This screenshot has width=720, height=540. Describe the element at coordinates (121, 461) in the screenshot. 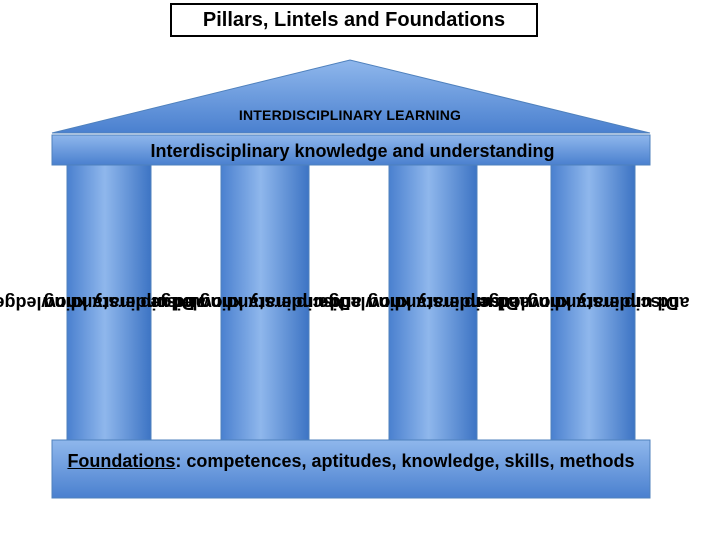

I see `foundation-heading: Foundations` at that location.